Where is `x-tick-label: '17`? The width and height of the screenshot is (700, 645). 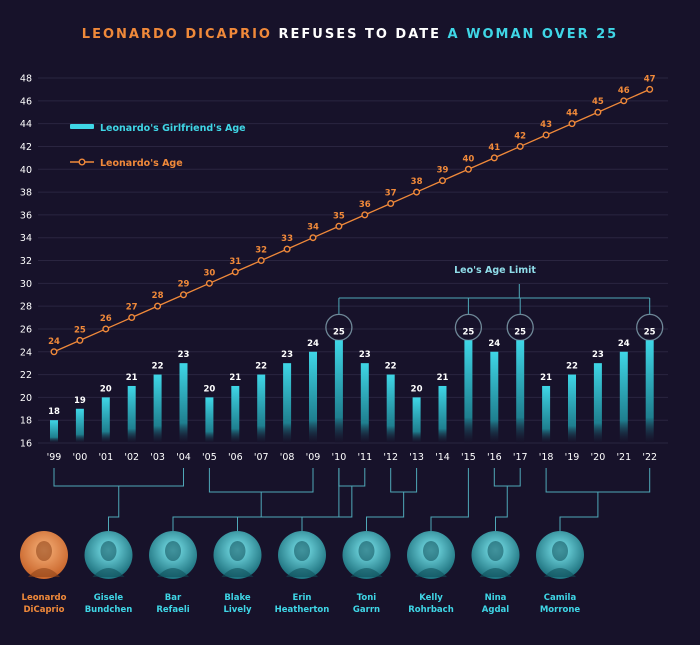 x-tick-label: '17 is located at coordinates (520, 457).